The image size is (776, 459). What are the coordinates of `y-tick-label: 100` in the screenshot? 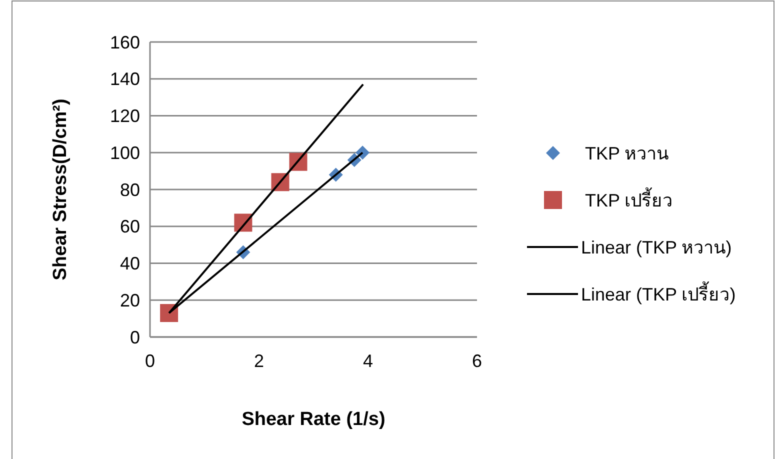 It's located at (125, 152).